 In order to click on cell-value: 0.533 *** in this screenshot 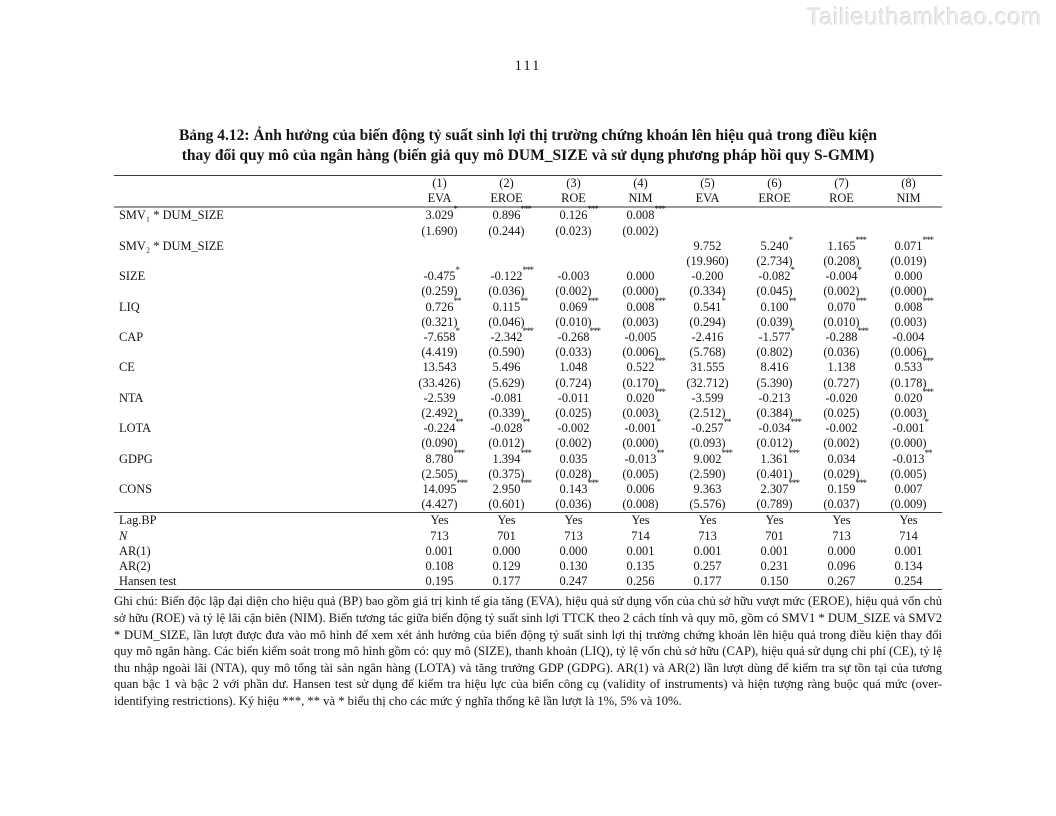, I will do `click(914, 365)`.